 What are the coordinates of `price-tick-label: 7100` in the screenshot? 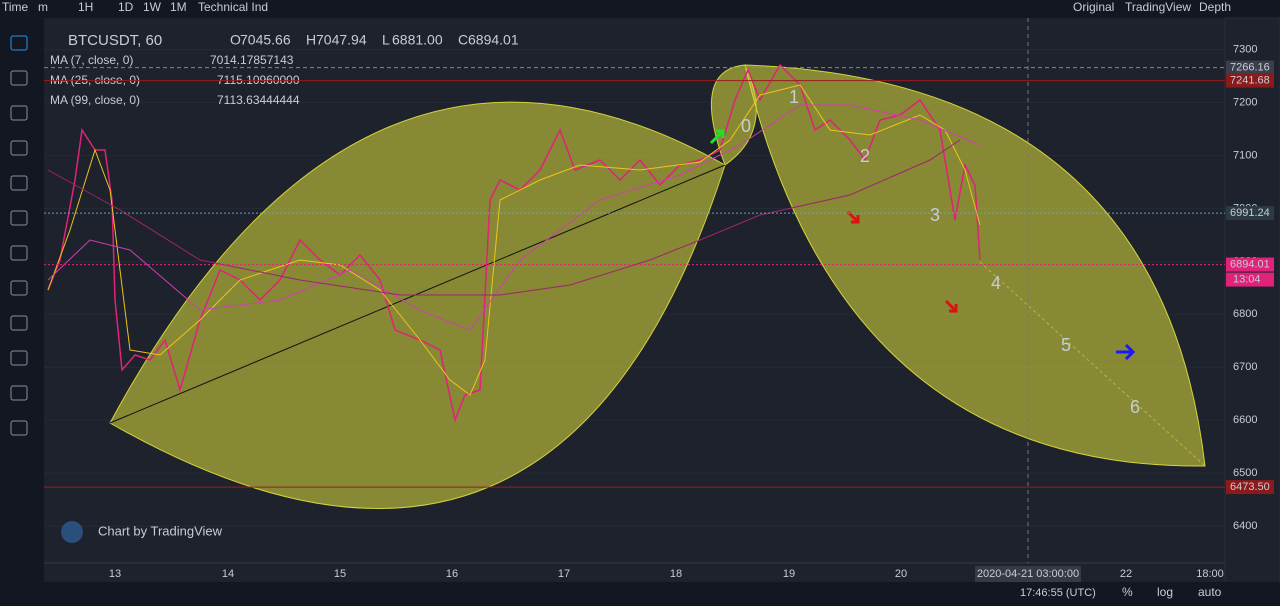 It's located at (1245, 155).